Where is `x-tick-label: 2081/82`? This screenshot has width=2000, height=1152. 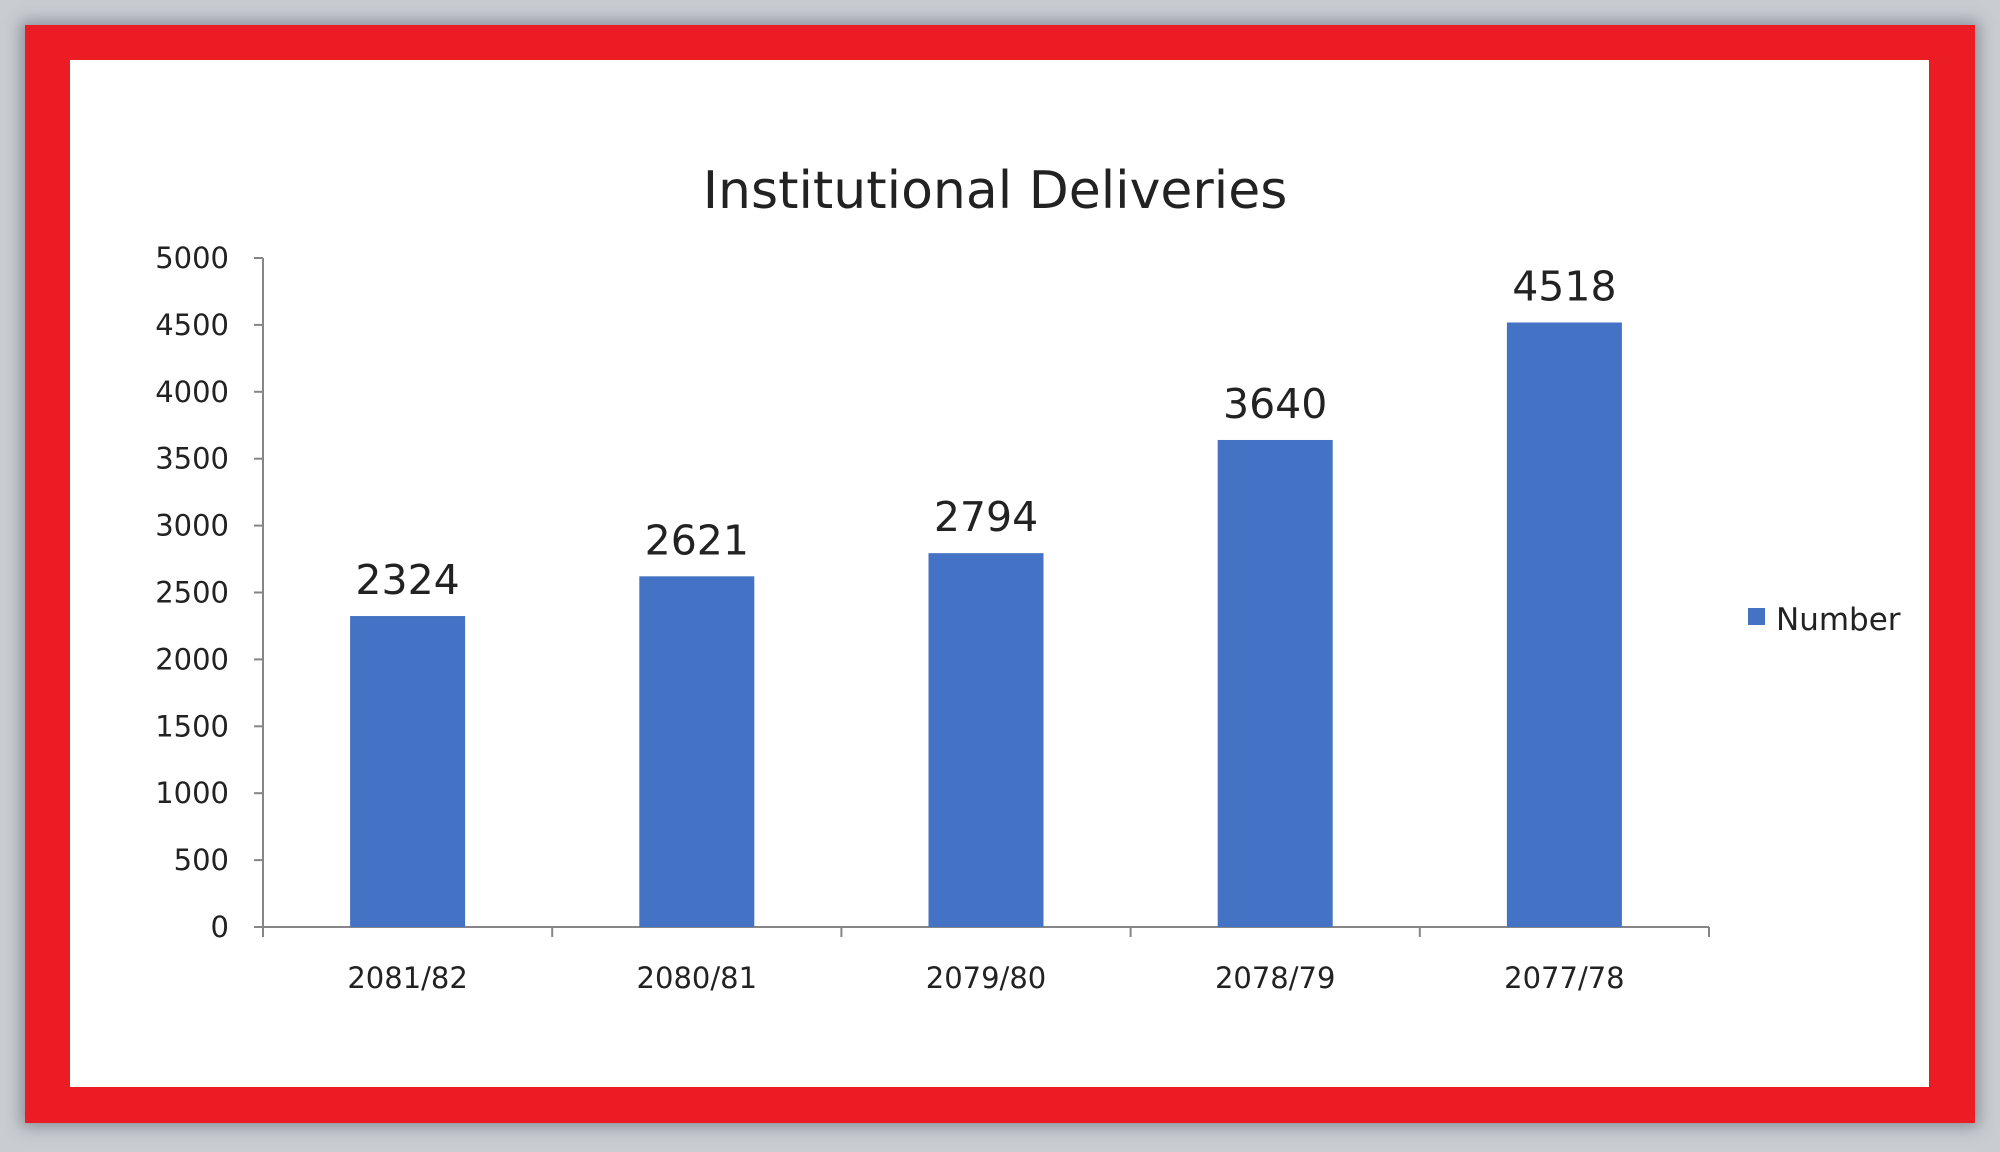
x-tick-label: 2081/82 is located at coordinates (407, 978).